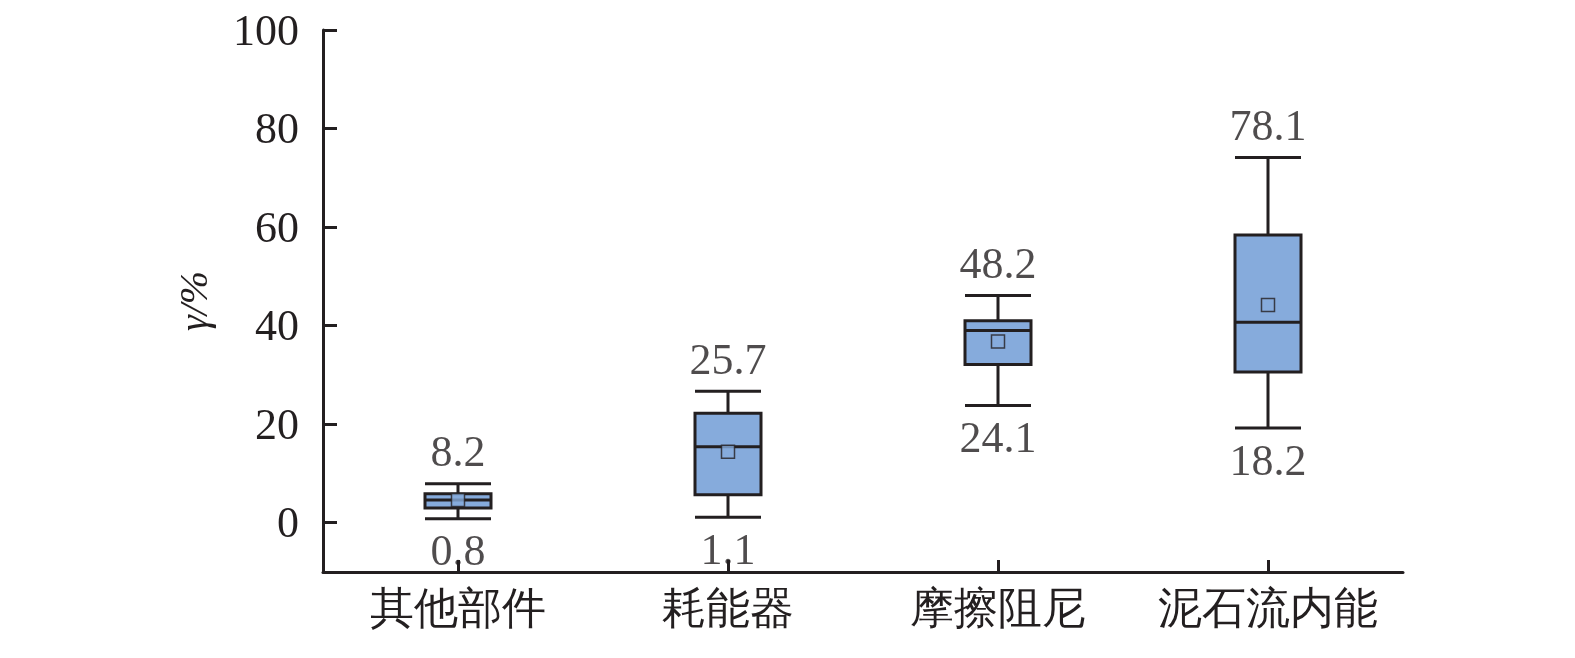 This screenshot has width=1575, height=658. What do you see at coordinates (266, 30) in the screenshot?
I see `y-tick-label: 100` at bounding box center [266, 30].